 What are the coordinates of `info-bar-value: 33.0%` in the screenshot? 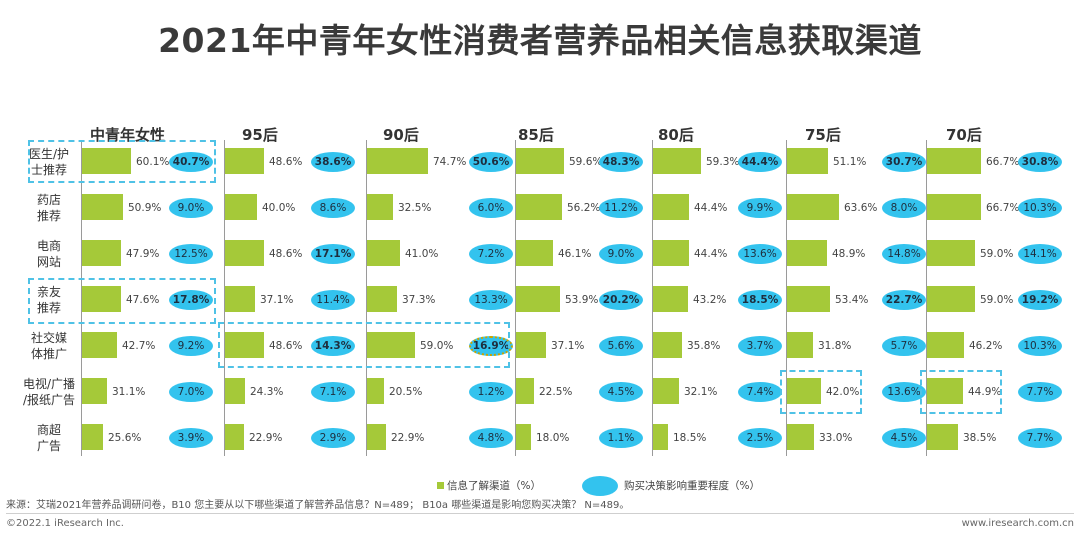 It's located at (836, 438).